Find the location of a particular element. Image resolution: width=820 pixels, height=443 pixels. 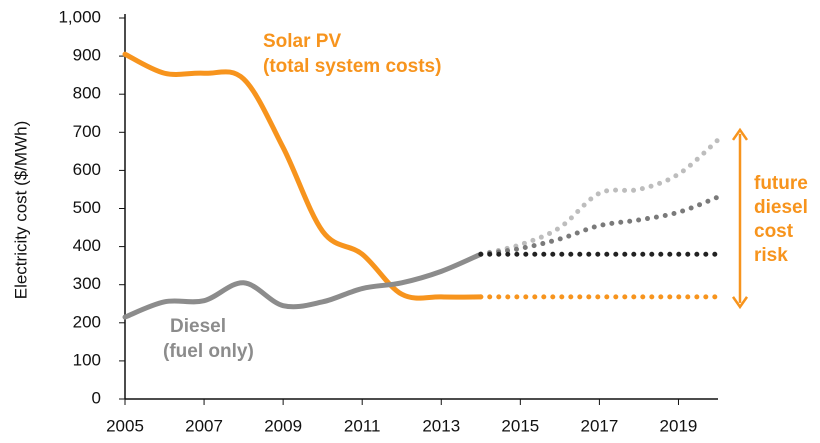

y-tick-label: 200 is located at coordinates (87, 321).